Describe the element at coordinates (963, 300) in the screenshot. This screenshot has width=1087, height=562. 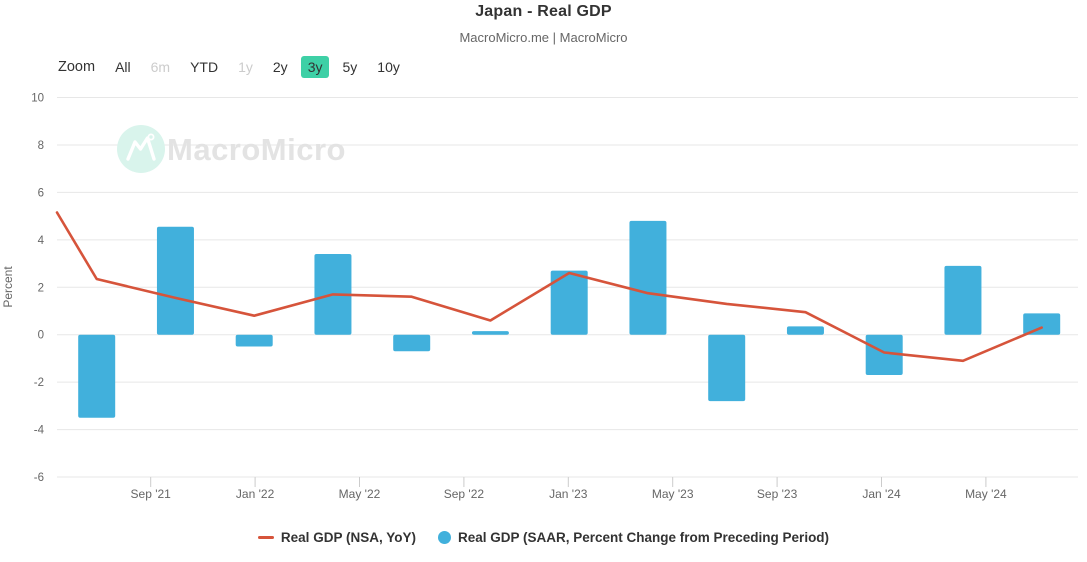
I see `gdp-saar-bar-2024-q2` at that location.